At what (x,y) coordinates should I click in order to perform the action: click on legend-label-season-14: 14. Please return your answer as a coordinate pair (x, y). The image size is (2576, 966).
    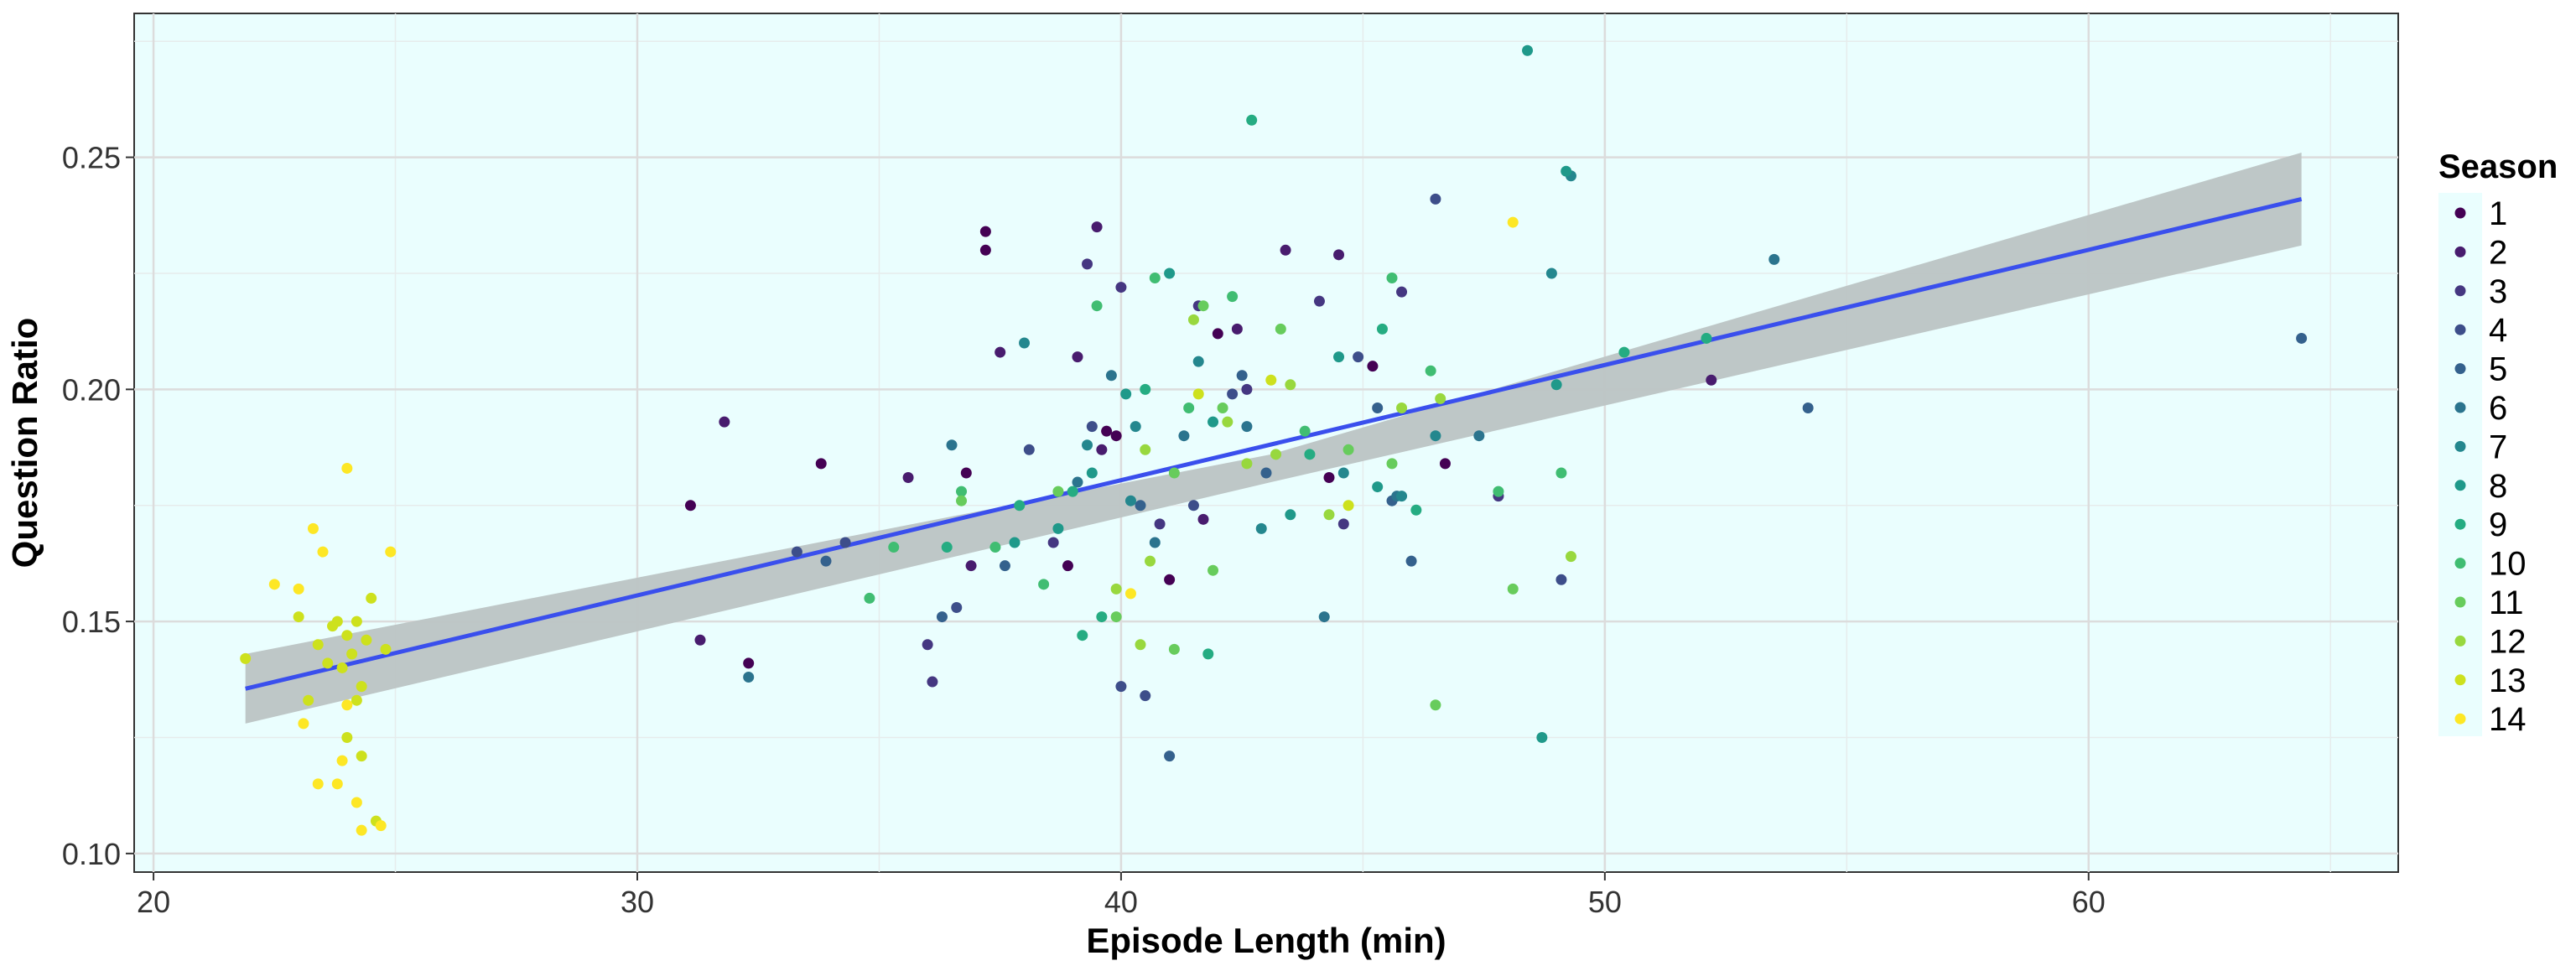
    Looking at the image, I should click on (2508, 719).